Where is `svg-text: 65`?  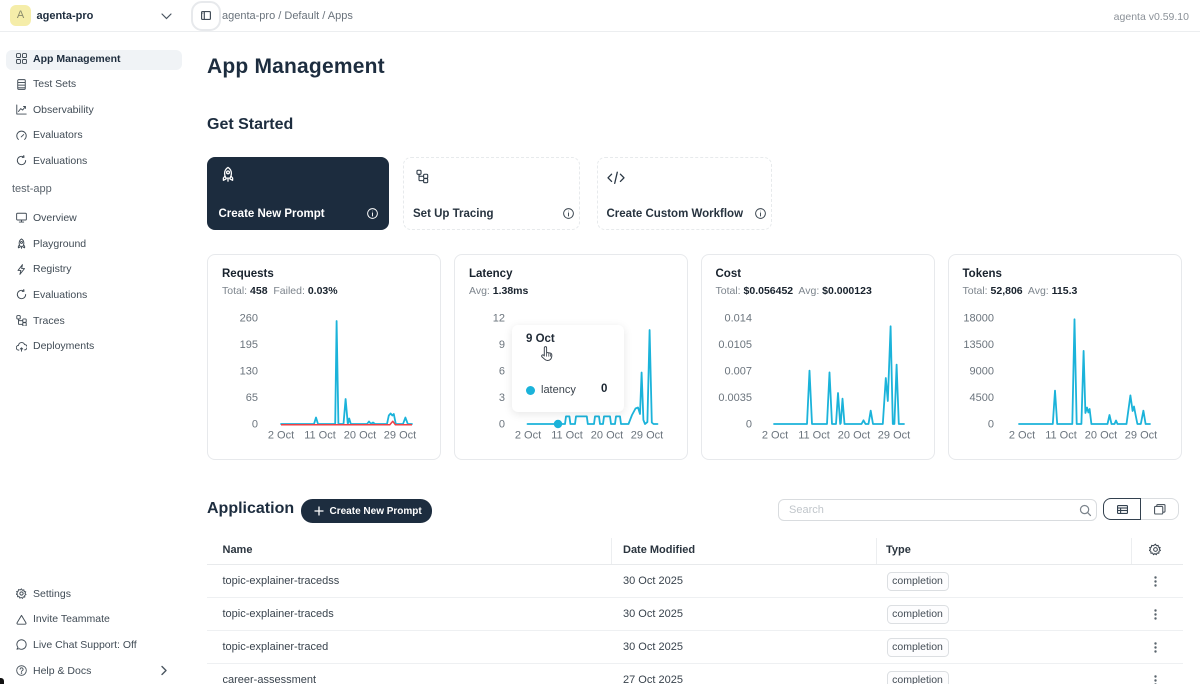 svg-text: 65 is located at coordinates (252, 398).